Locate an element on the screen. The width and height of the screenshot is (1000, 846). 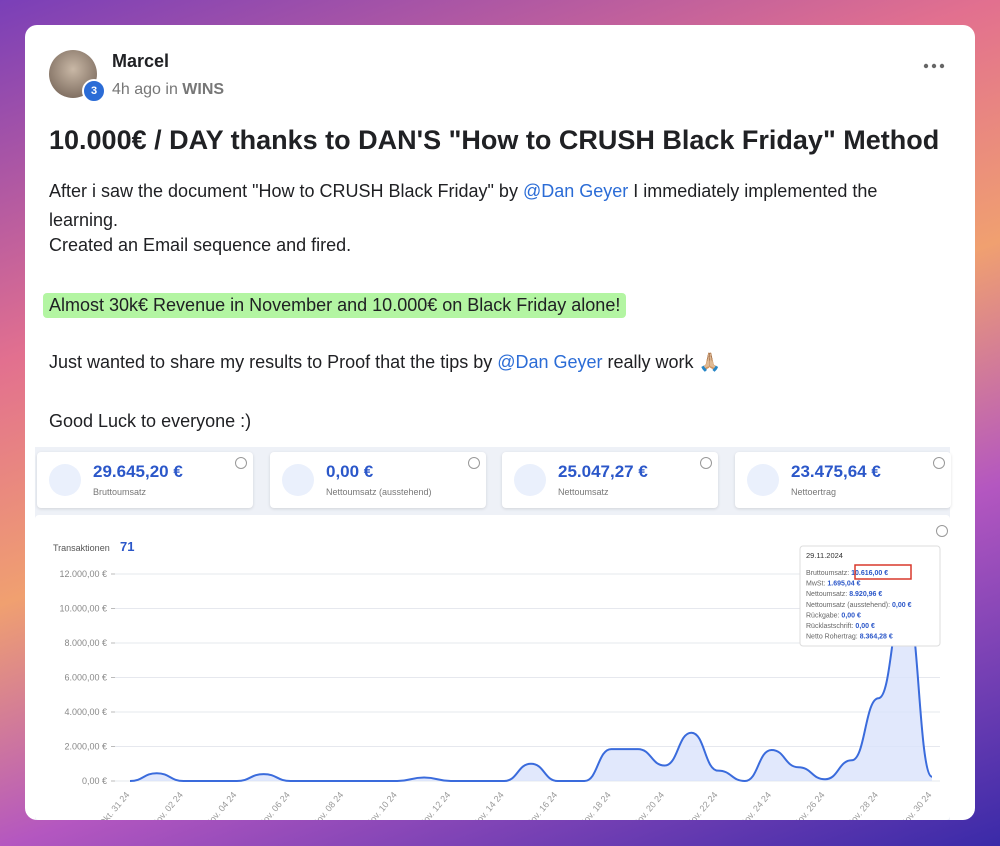
highlight-box is located at coordinates (883, 572).